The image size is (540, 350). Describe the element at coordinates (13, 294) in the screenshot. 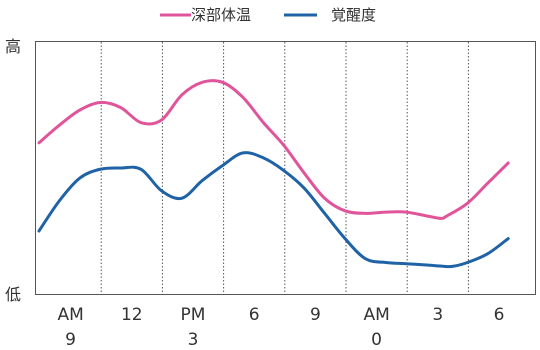

I see `y-axis-low-label: 低` at that location.